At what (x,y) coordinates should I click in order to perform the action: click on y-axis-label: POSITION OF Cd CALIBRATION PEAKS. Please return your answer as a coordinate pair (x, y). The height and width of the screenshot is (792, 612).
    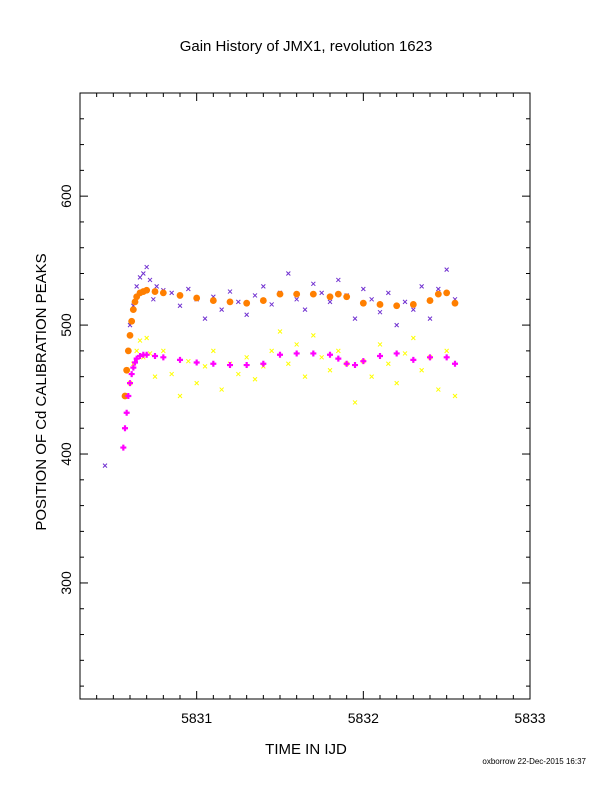
    Looking at the image, I should click on (41, 391).